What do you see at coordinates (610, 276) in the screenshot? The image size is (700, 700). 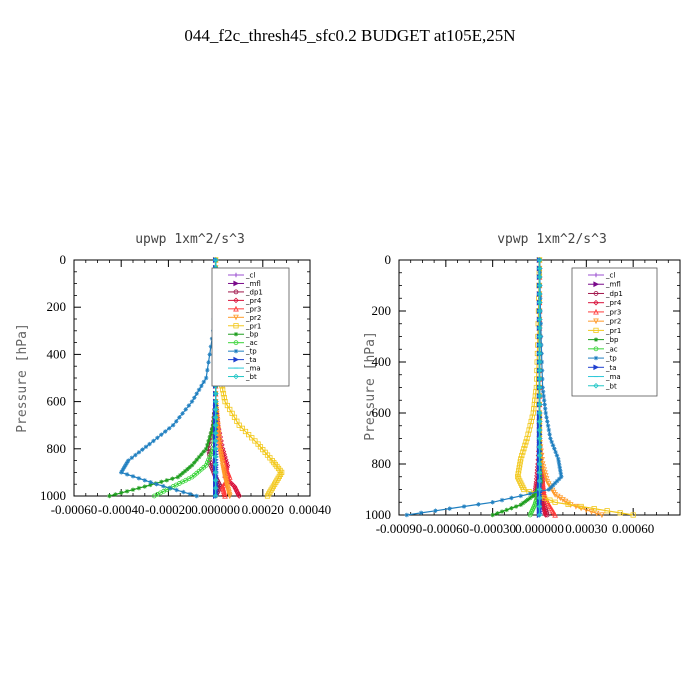 I see `legend-entry: _cl` at bounding box center [610, 276].